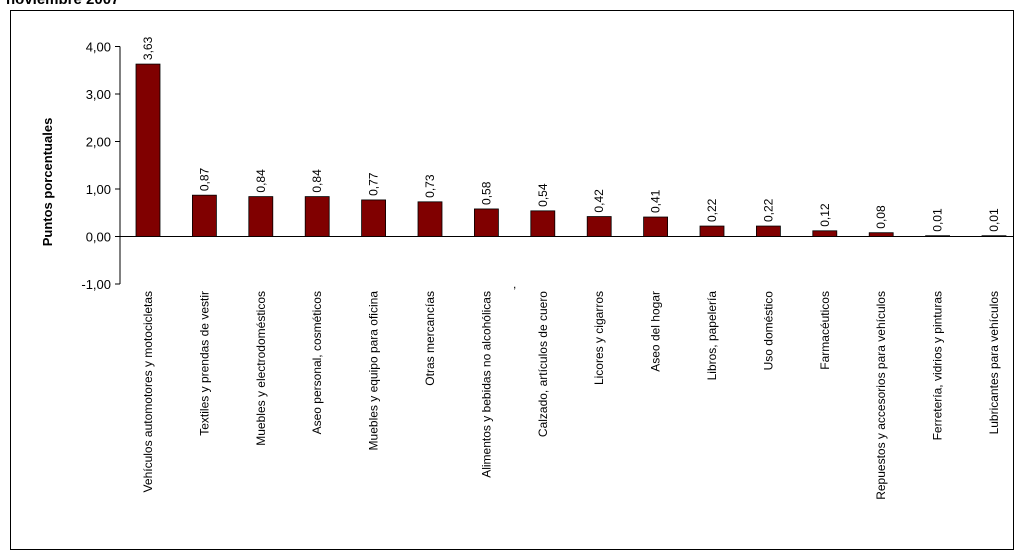 The height and width of the screenshot is (550, 1015). Describe the element at coordinates (486, 193) in the screenshot. I see `data-label: 0,58` at that location.